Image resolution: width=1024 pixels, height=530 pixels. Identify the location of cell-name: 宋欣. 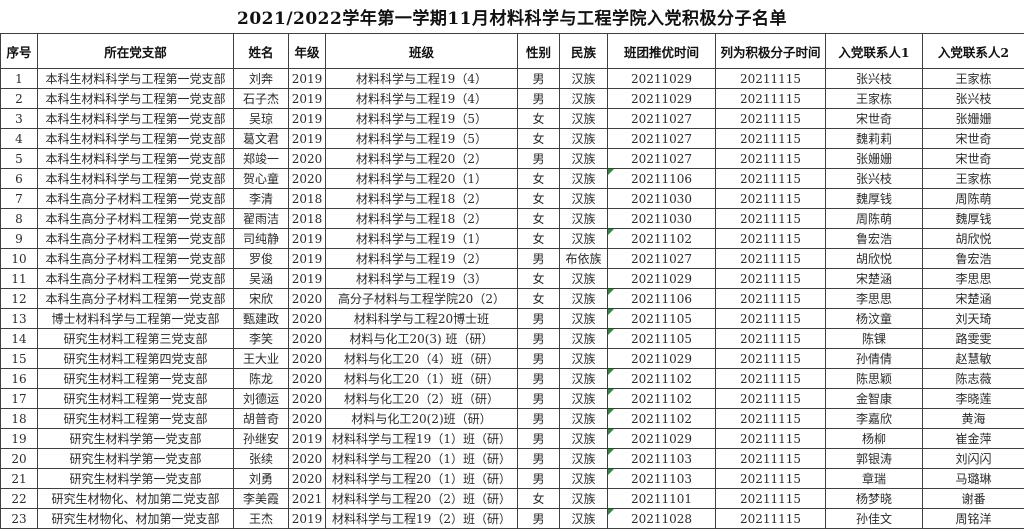
(261, 298).